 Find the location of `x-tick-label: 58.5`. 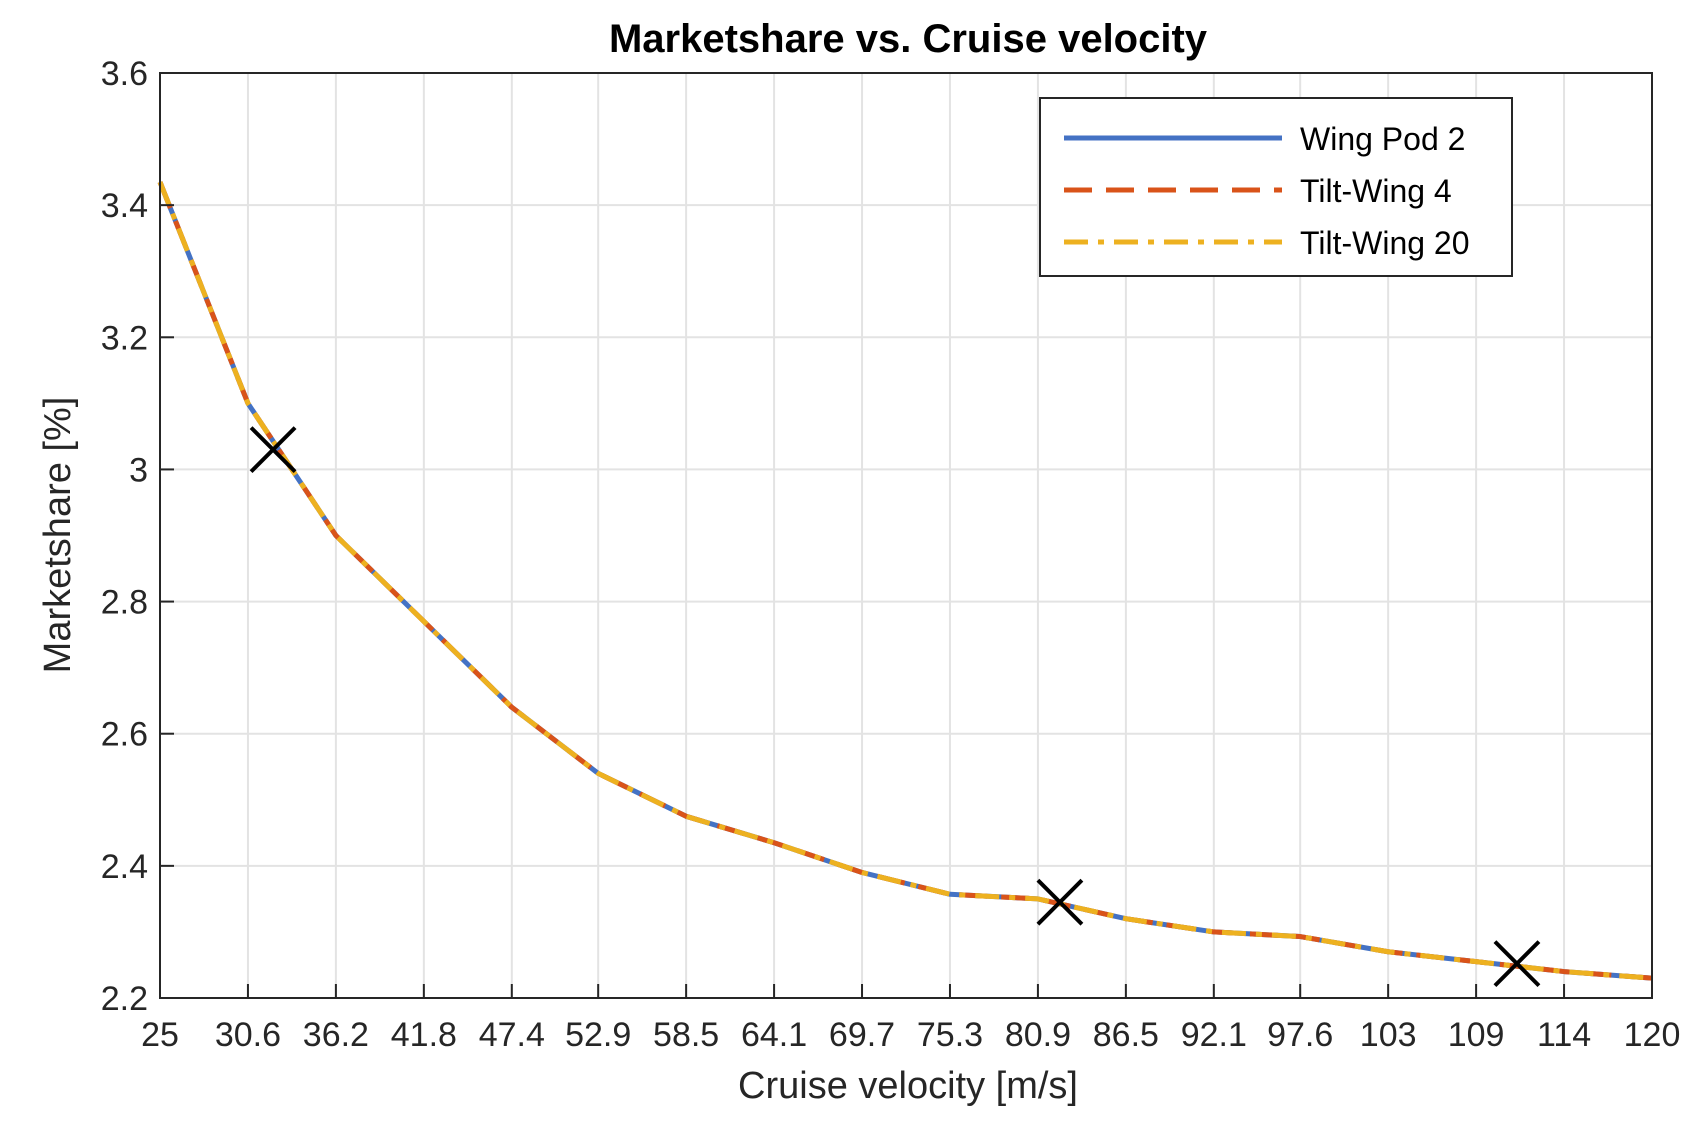

x-tick-label: 58.5 is located at coordinates (686, 1035).